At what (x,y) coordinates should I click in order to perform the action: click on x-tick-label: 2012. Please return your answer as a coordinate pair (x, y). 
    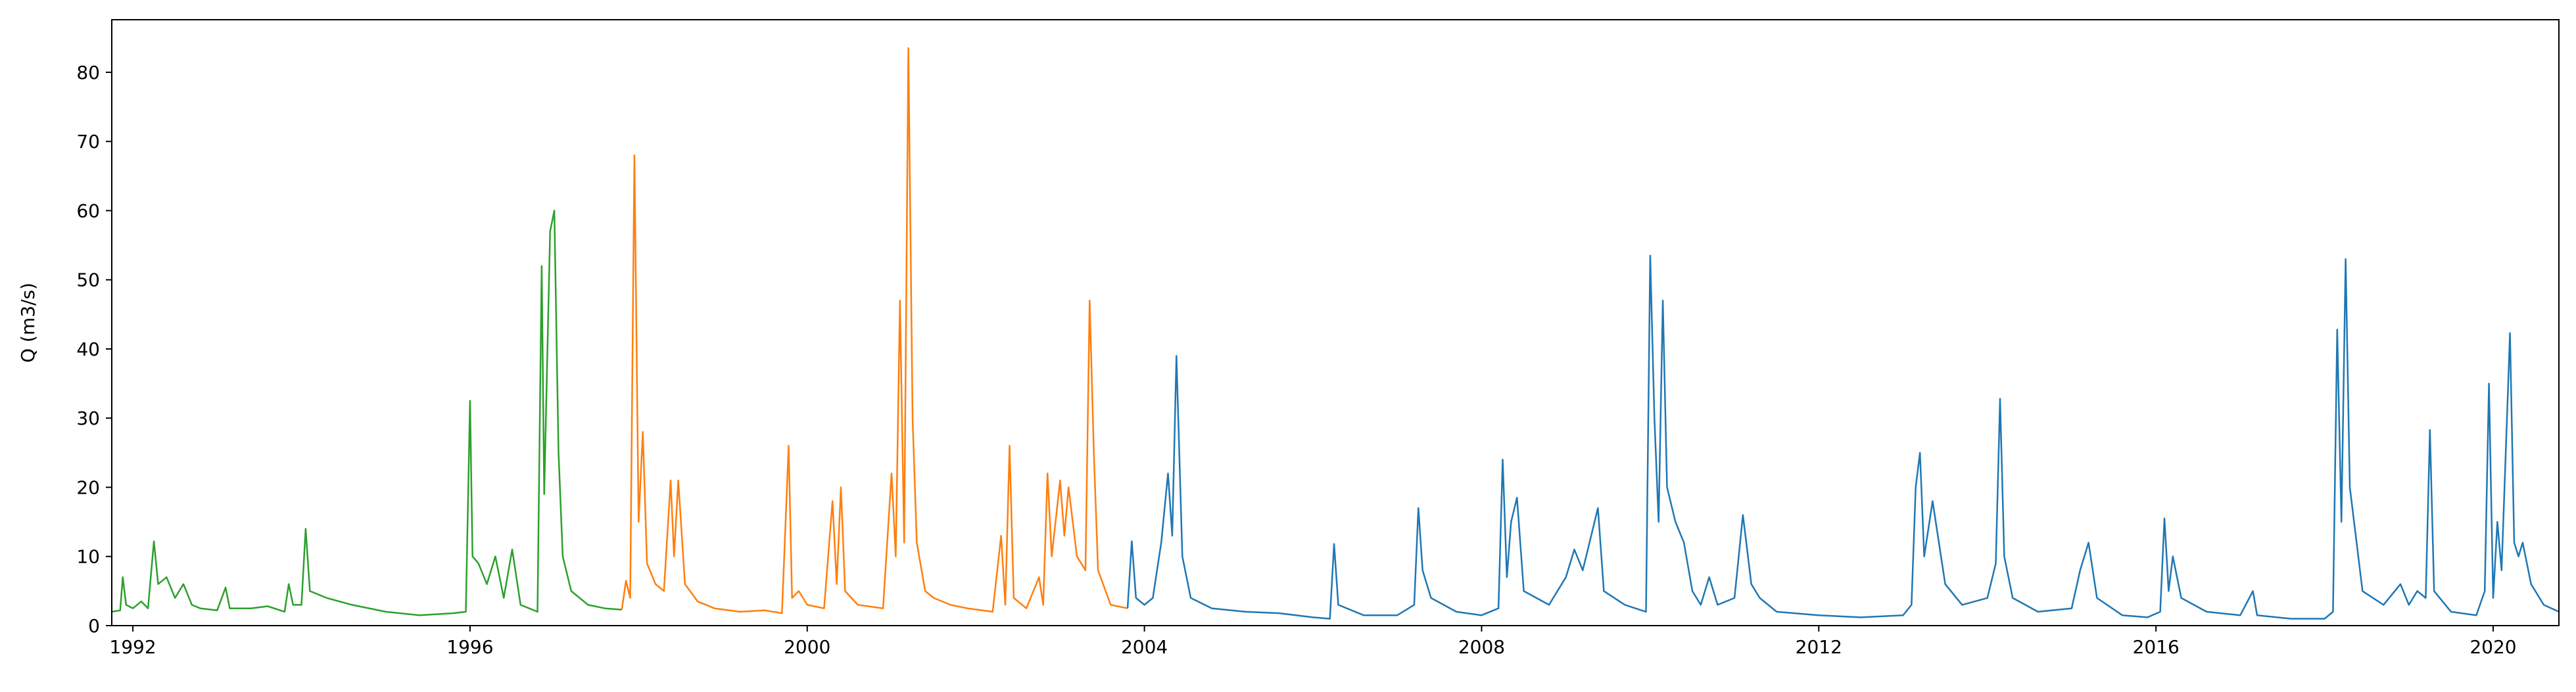
    Looking at the image, I should click on (1819, 647).